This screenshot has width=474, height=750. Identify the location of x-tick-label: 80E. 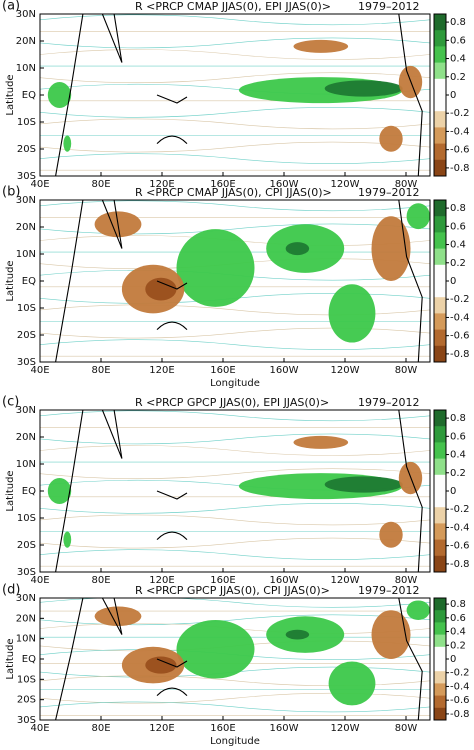
(100, 184).